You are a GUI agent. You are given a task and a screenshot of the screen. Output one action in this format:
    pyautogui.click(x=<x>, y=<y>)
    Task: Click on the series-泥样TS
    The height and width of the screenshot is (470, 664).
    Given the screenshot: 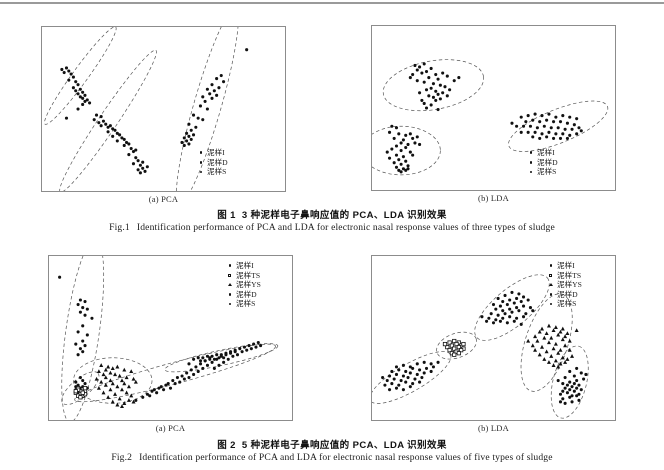 What is the action you would take?
    pyautogui.click(x=454, y=347)
    